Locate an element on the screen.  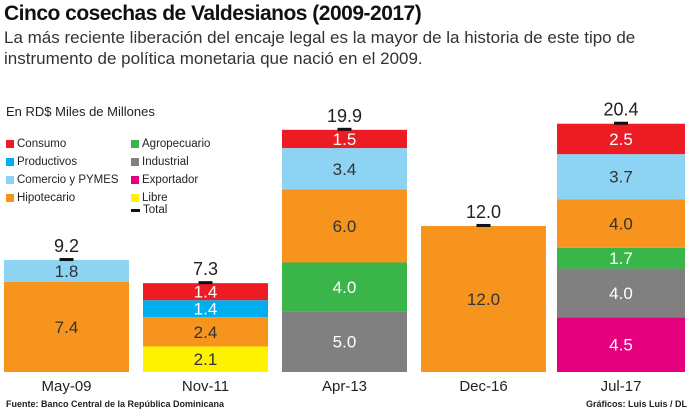
legend-item: Productivos is located at coordinates (41, 162).